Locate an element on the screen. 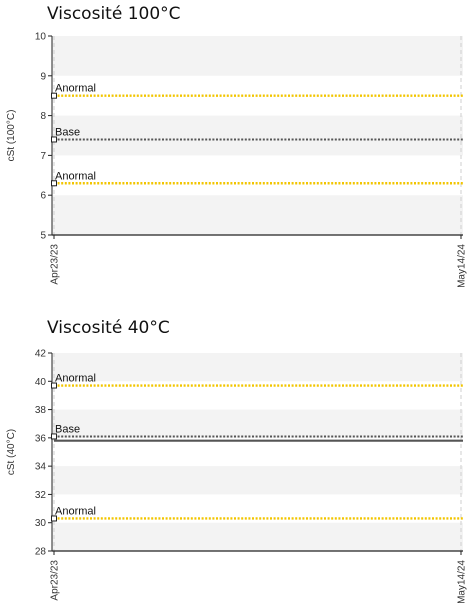  y-tick-label: 8 is located at coordinates (43, 116).